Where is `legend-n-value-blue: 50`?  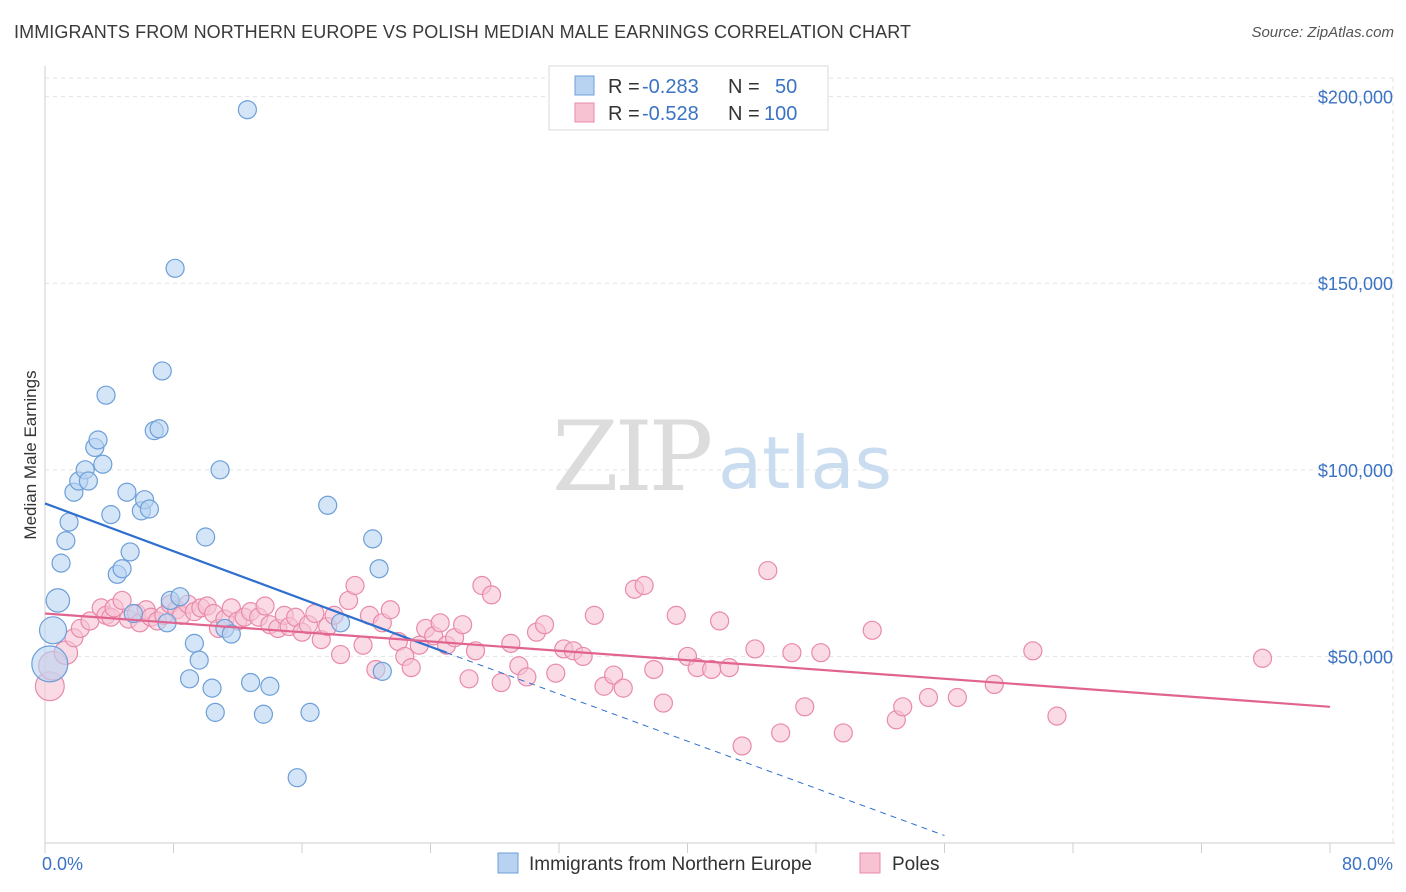 legend-n-value-blue: 50 is located at coordinates (786, 87).